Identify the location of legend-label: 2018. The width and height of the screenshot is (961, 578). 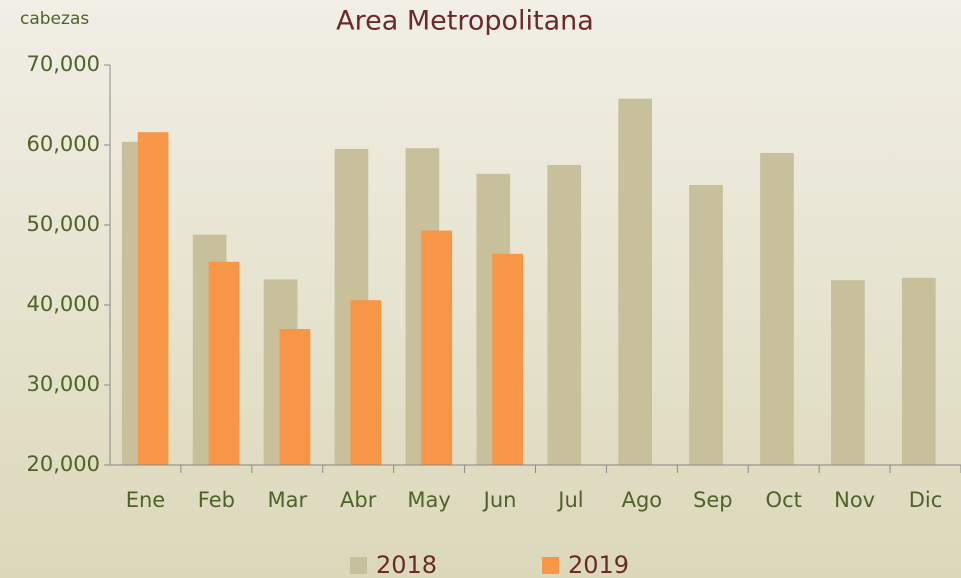
(406, 564).